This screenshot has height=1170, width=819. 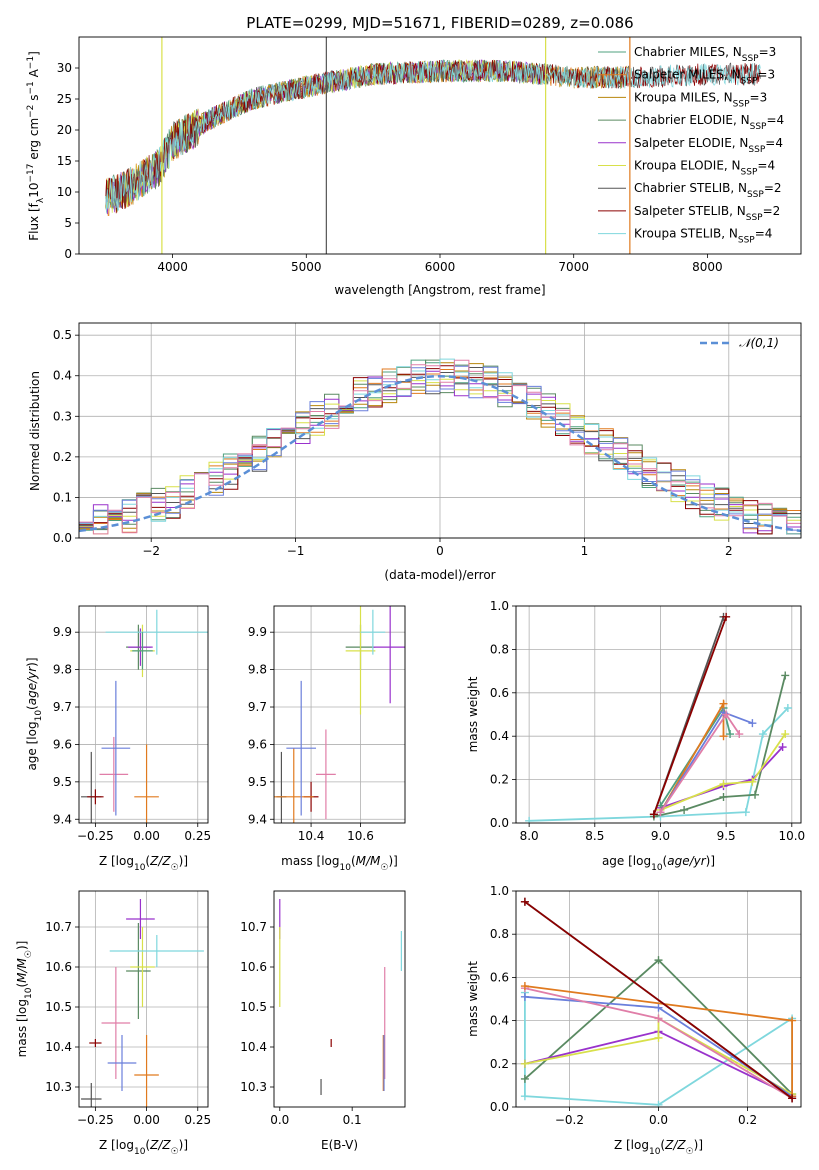 I want to click on y-tick-label: 10.5, so click(x=58, y=1007).